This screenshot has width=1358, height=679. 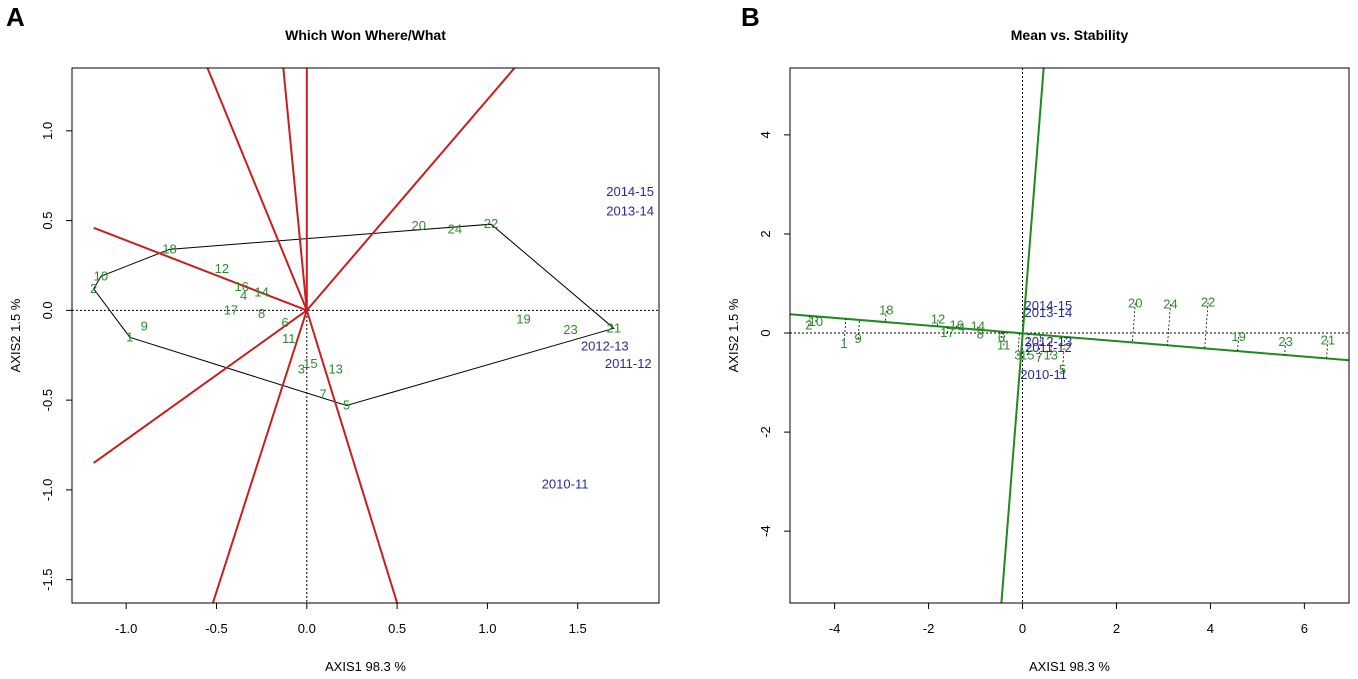 I want to click on environment-label-a-2013-14: 2013-14, so click(x=630, y=211).